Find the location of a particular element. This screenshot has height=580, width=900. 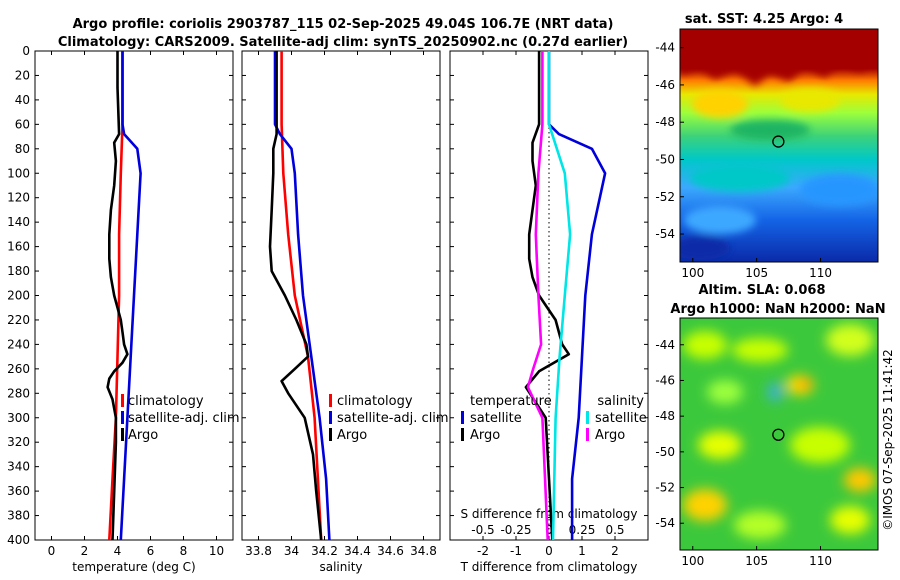

legend-t-satellite: satellite is located at coordinates (496, 418).